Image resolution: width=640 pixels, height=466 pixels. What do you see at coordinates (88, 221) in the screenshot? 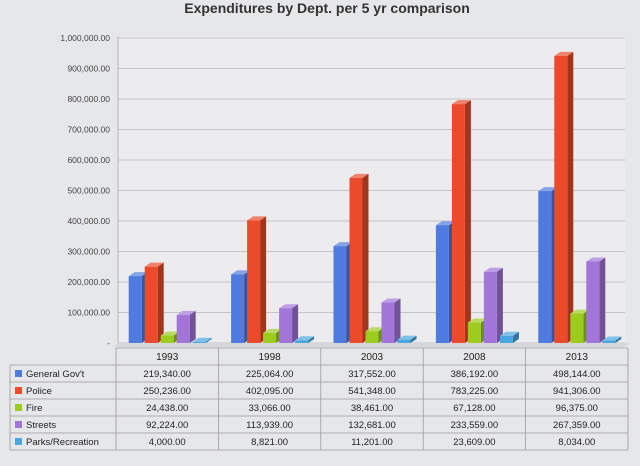
I see `y-tick-label: 400,000.00` at bounding box center [88, 221].